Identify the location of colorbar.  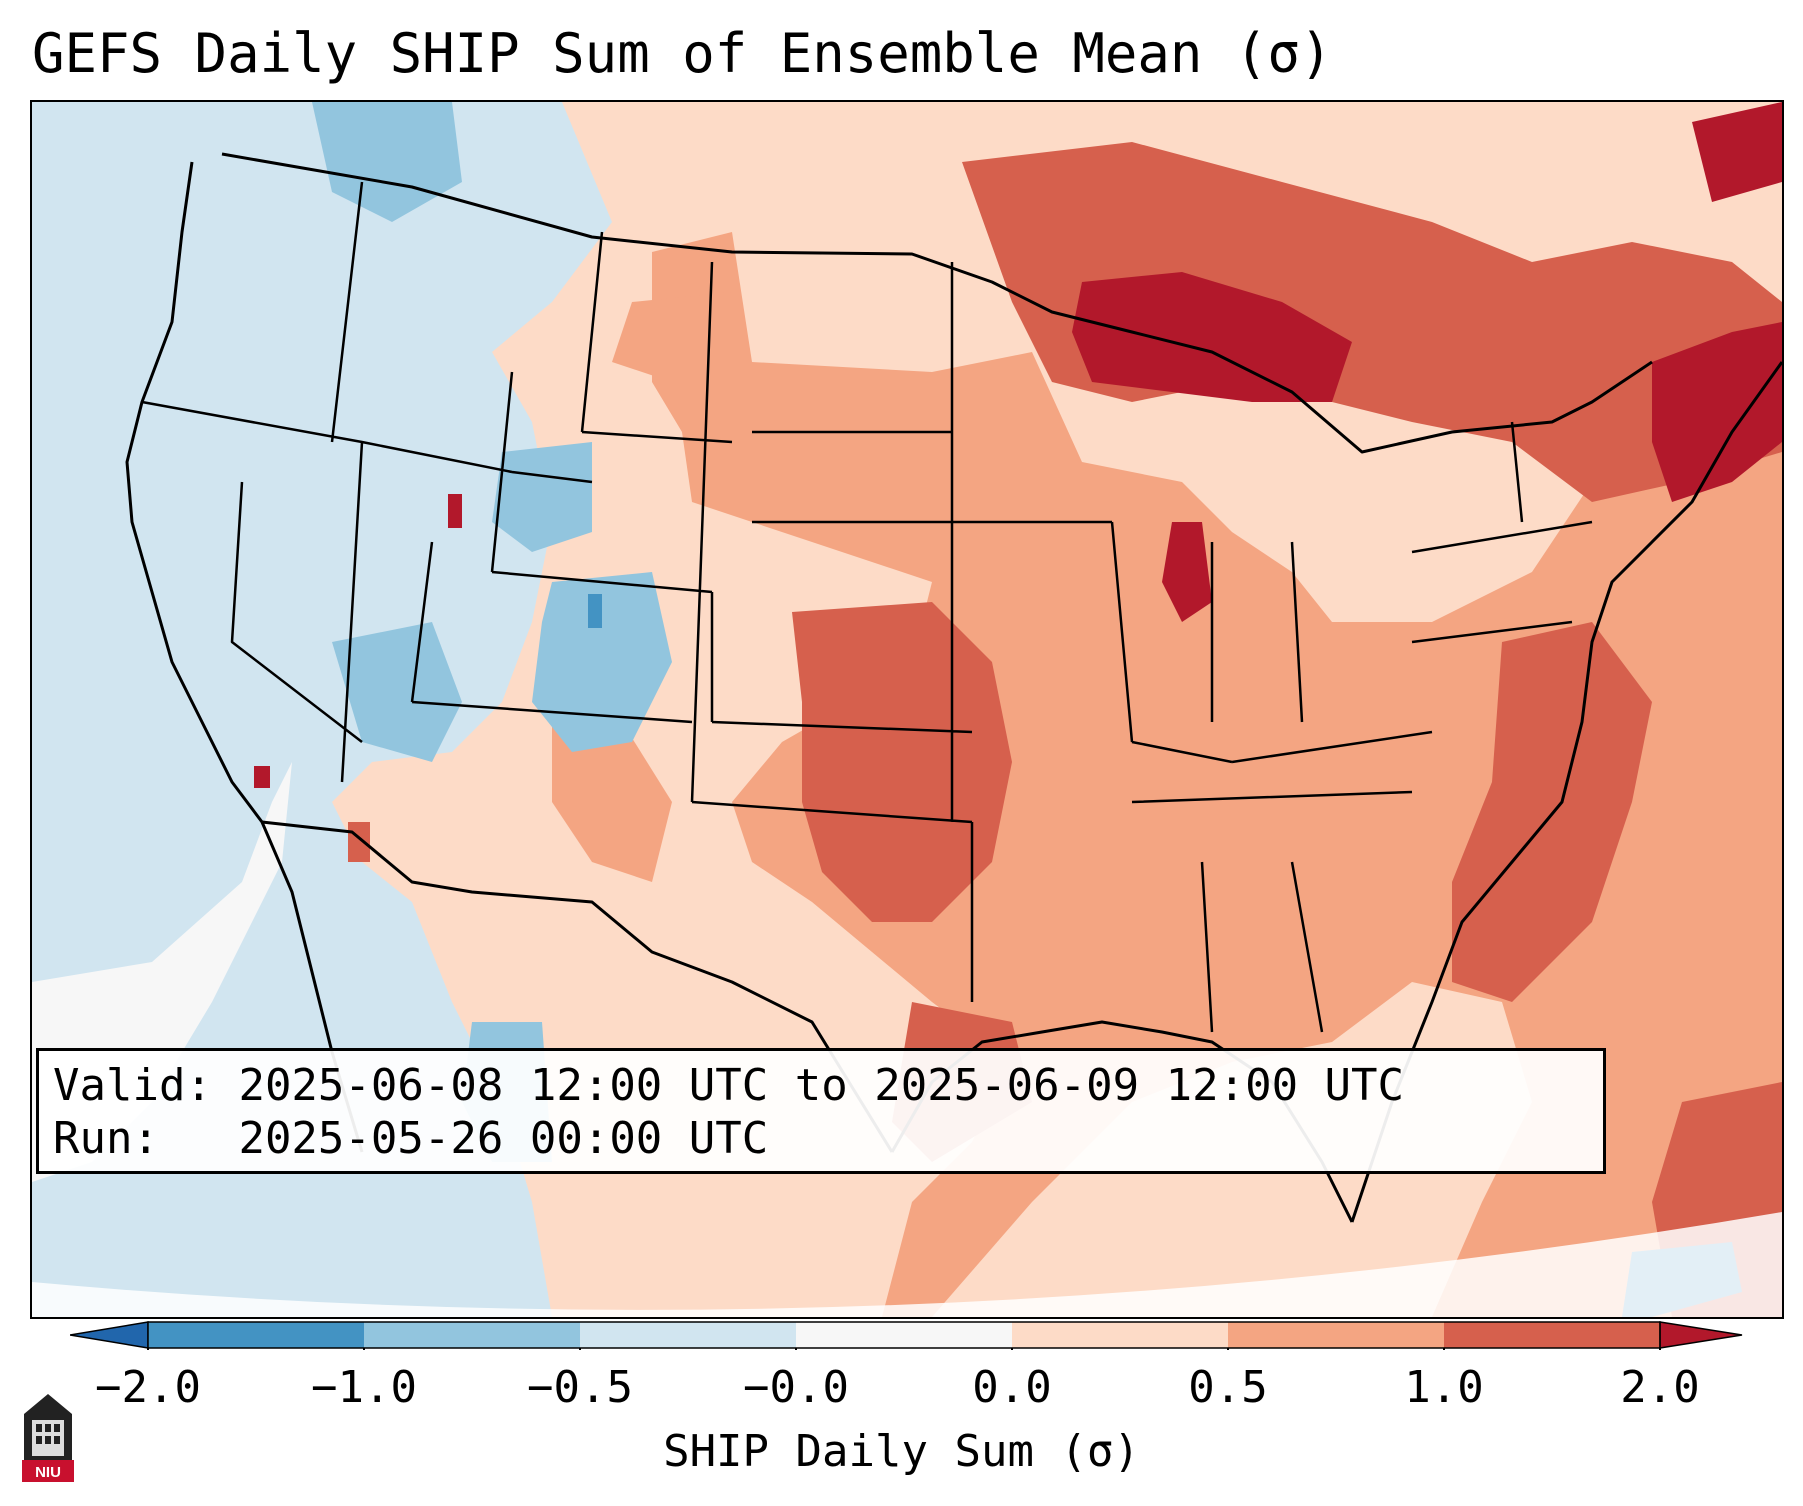
(906, 1335).